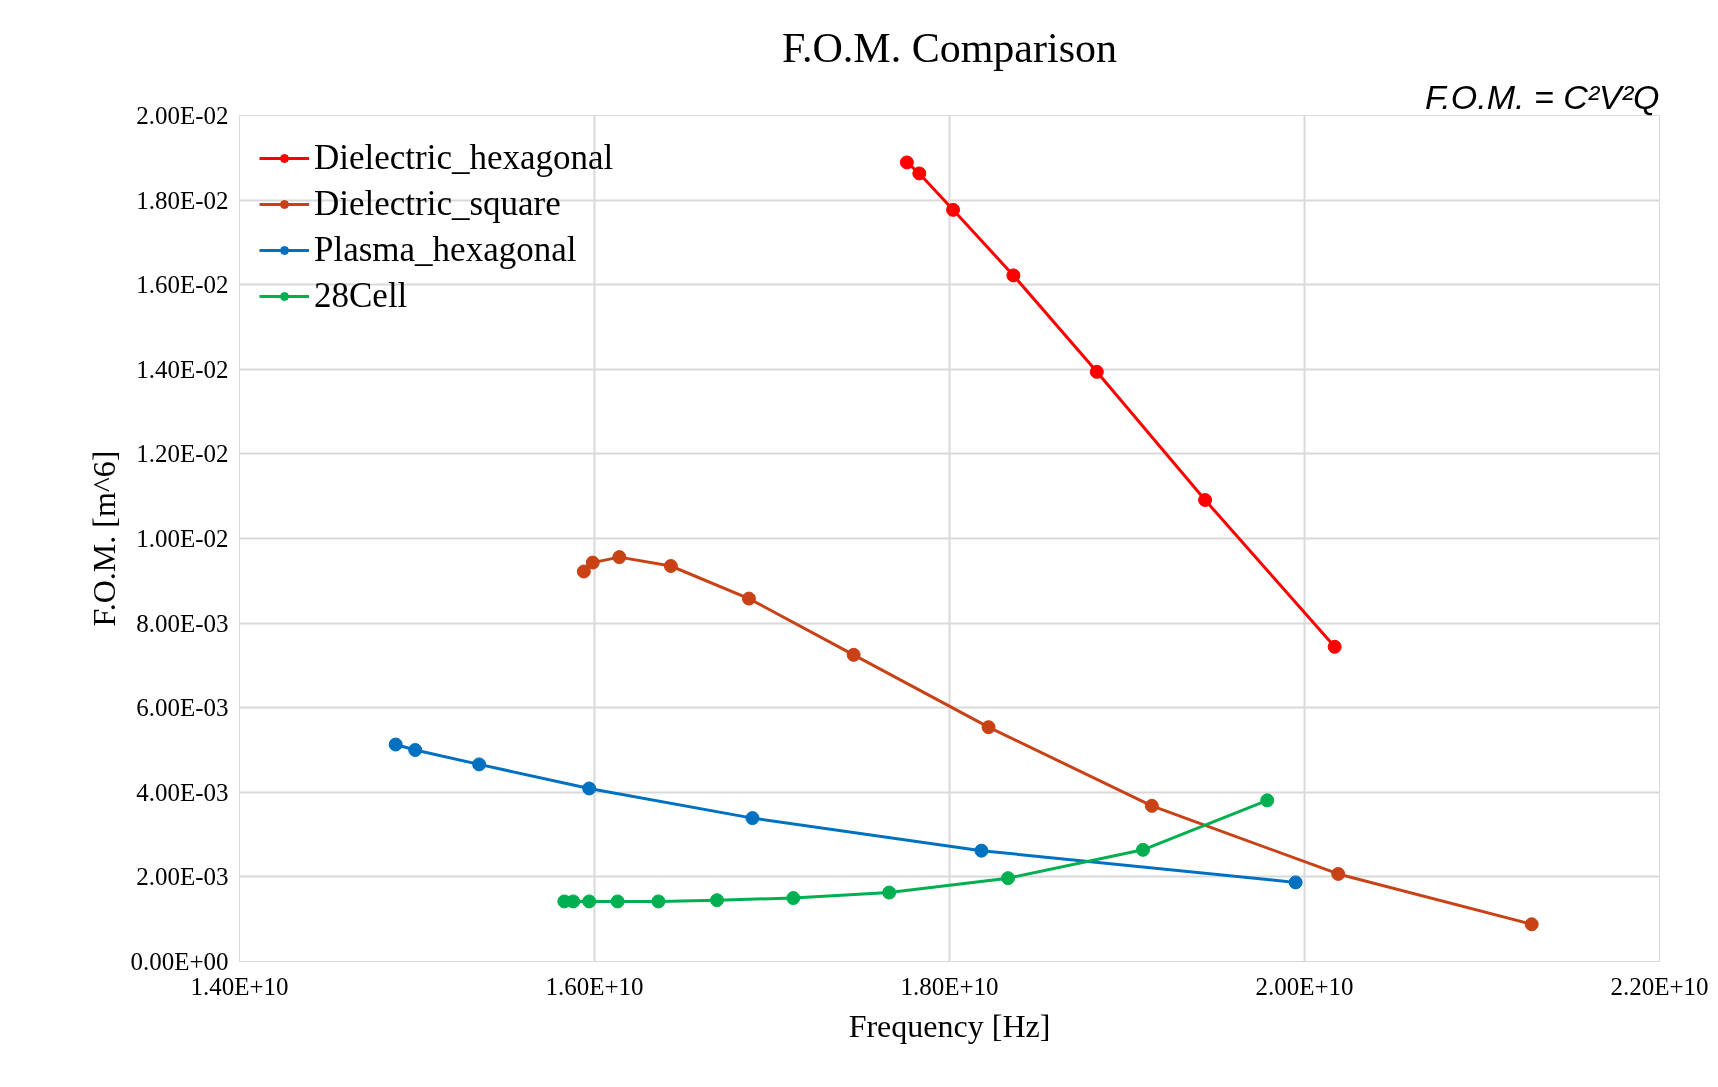 This screenshot has height=1087, width=1718. Describe the element at coordinates (182, 623) in the screenshot. I see `y-tick-label: 8.00E-03` at that location.